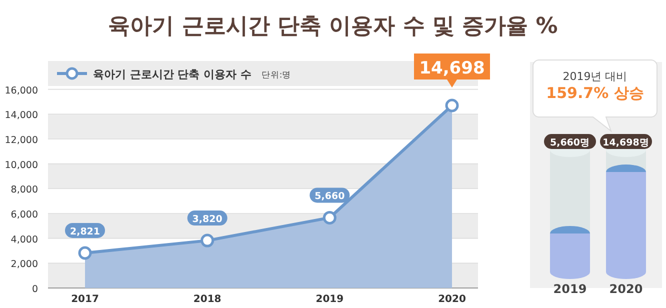 The width and height of the screenshot is (666, 308). Describe the element at coordinates (330, 196) in the screenshot. I see `data-label: 5,660` at that location.